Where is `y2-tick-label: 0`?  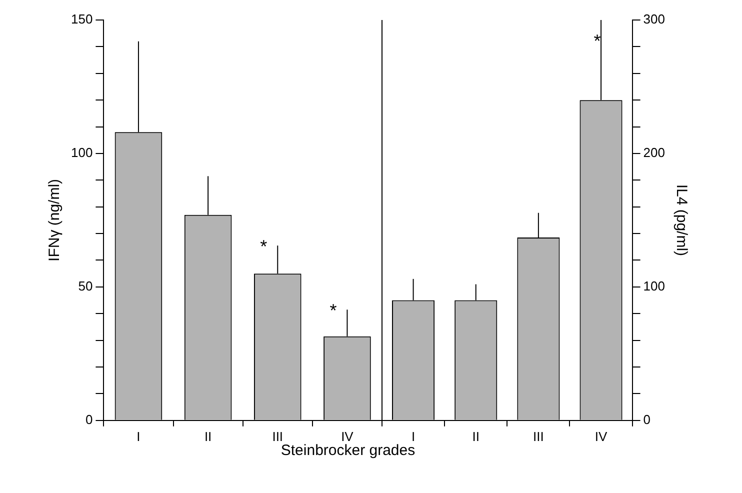
y2-tick-label: 0 is located at coordinates (647, 419).